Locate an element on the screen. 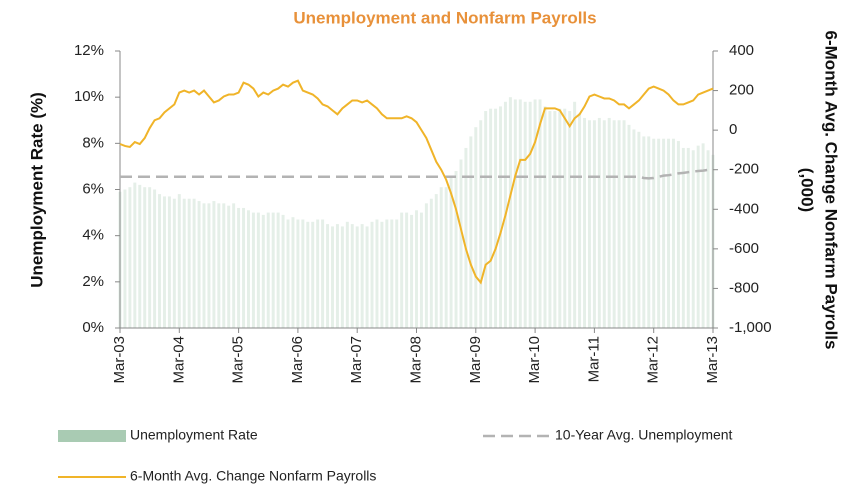  y-tick-label: 6% is located at coordinates (93, 188).